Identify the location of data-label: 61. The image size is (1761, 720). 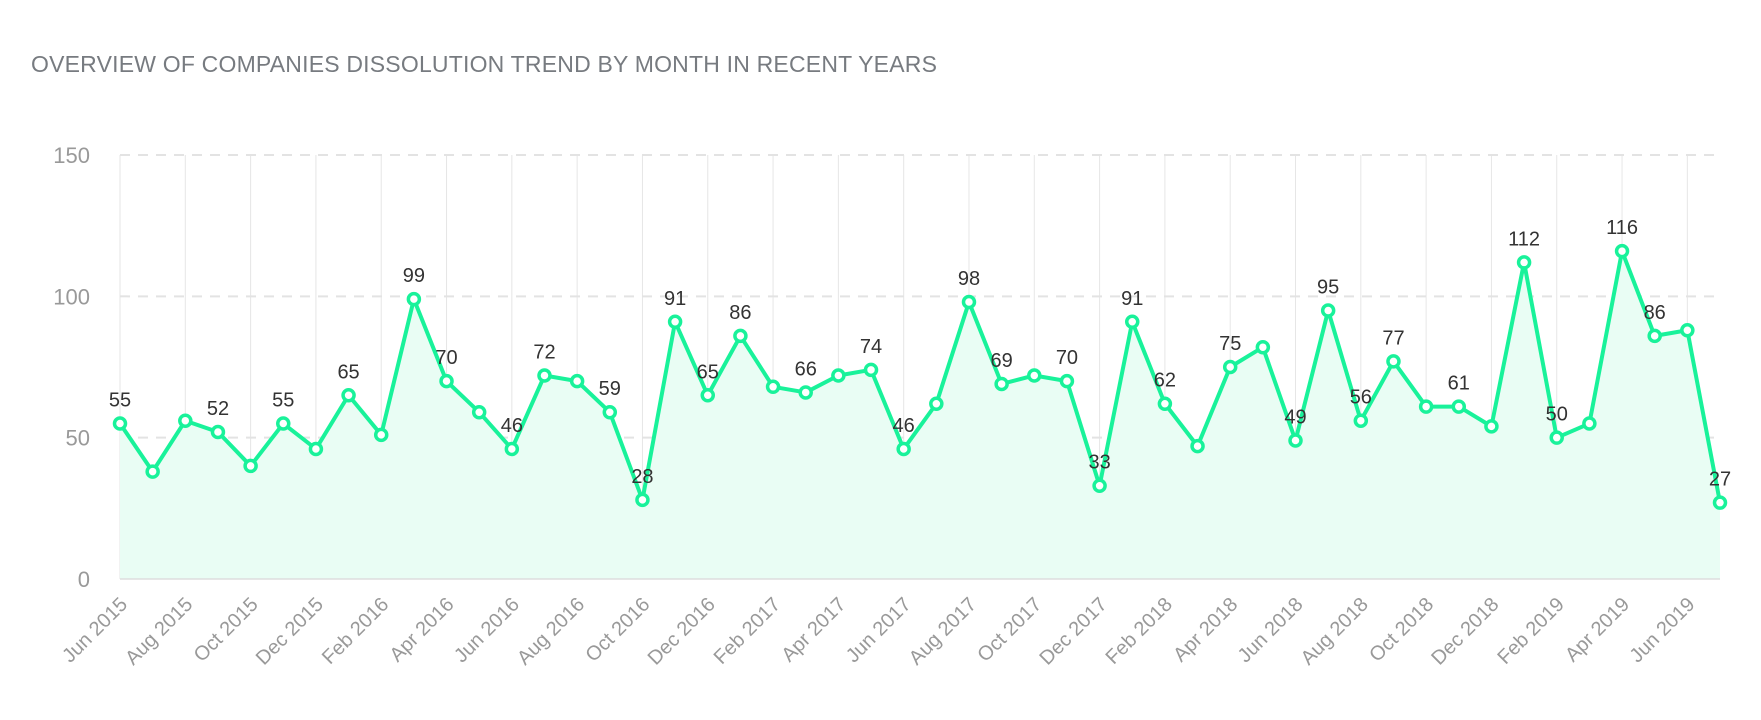
(1459, 384).